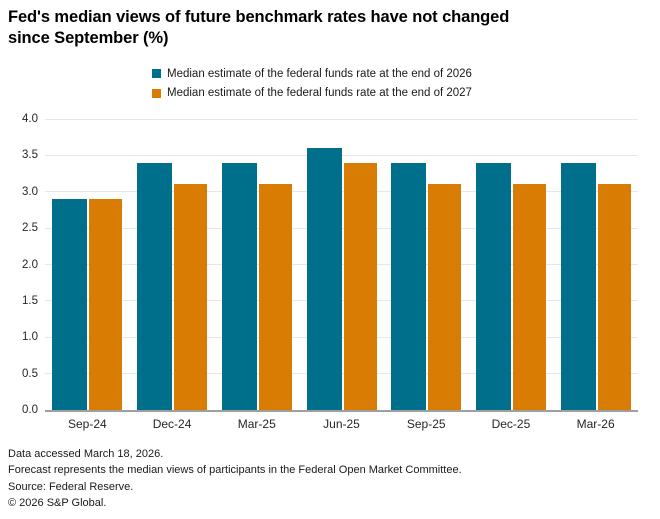 Image resolution: width=660 pixels, height=519 pixels. What do you see at coordinates (57, 503) in the screenshot?
I see `footnote-copyright: © 2026 S&P Global.` at bounding box center [57, 503].